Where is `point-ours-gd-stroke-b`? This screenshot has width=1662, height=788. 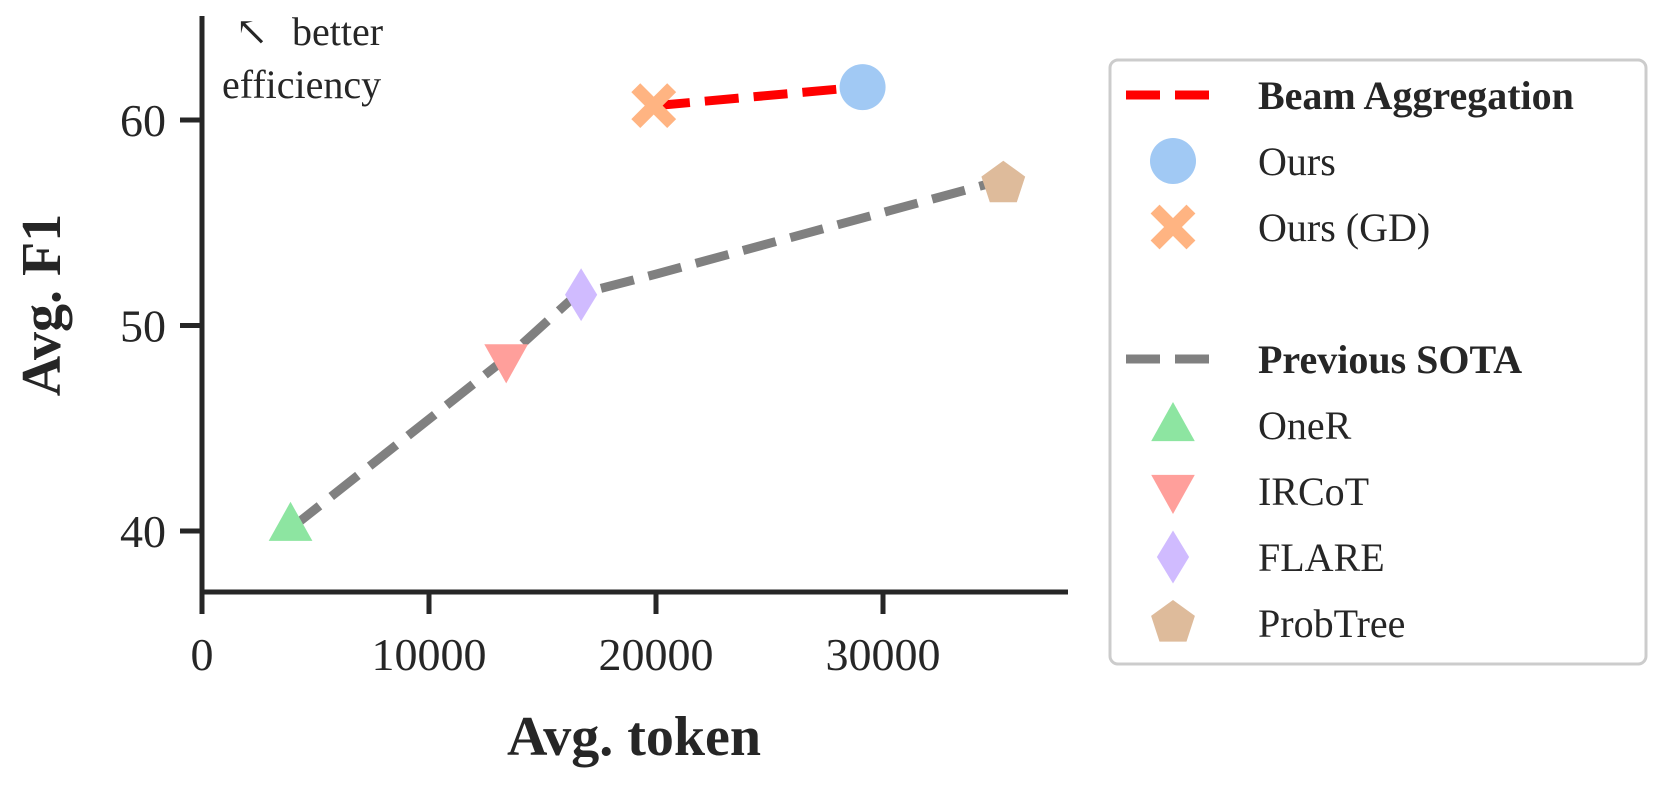
point-ours-gd-stroke-b is located at coordinates (654, 106).